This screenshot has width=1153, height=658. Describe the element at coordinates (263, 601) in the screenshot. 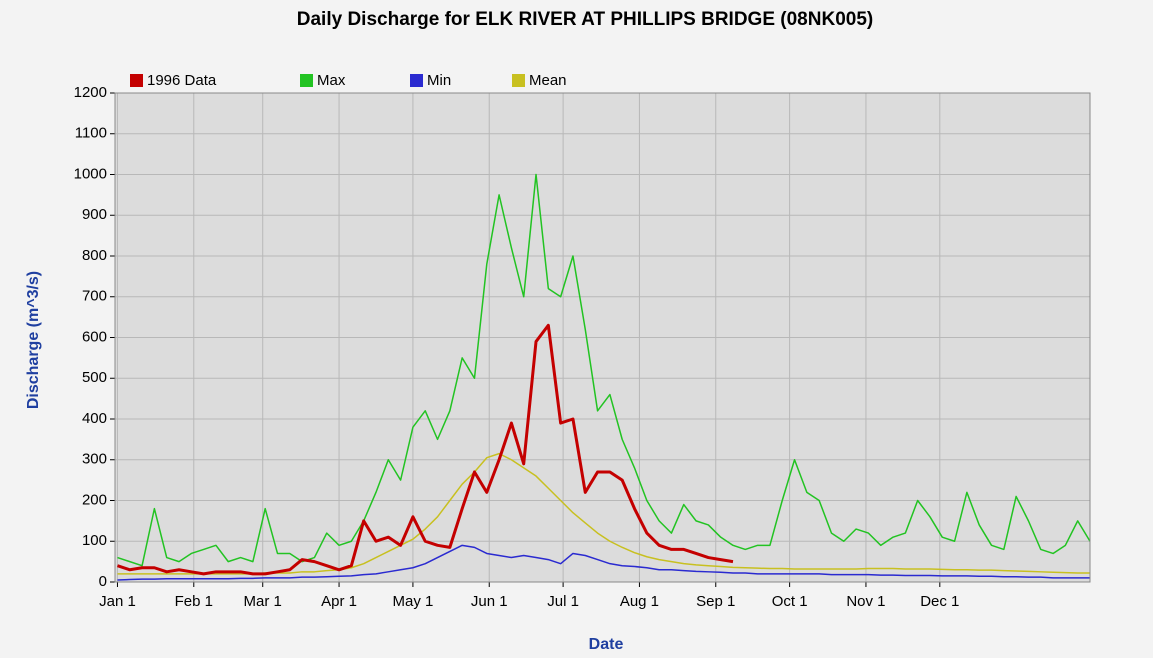

I see `x-tick-label: Mar 1` at that location.